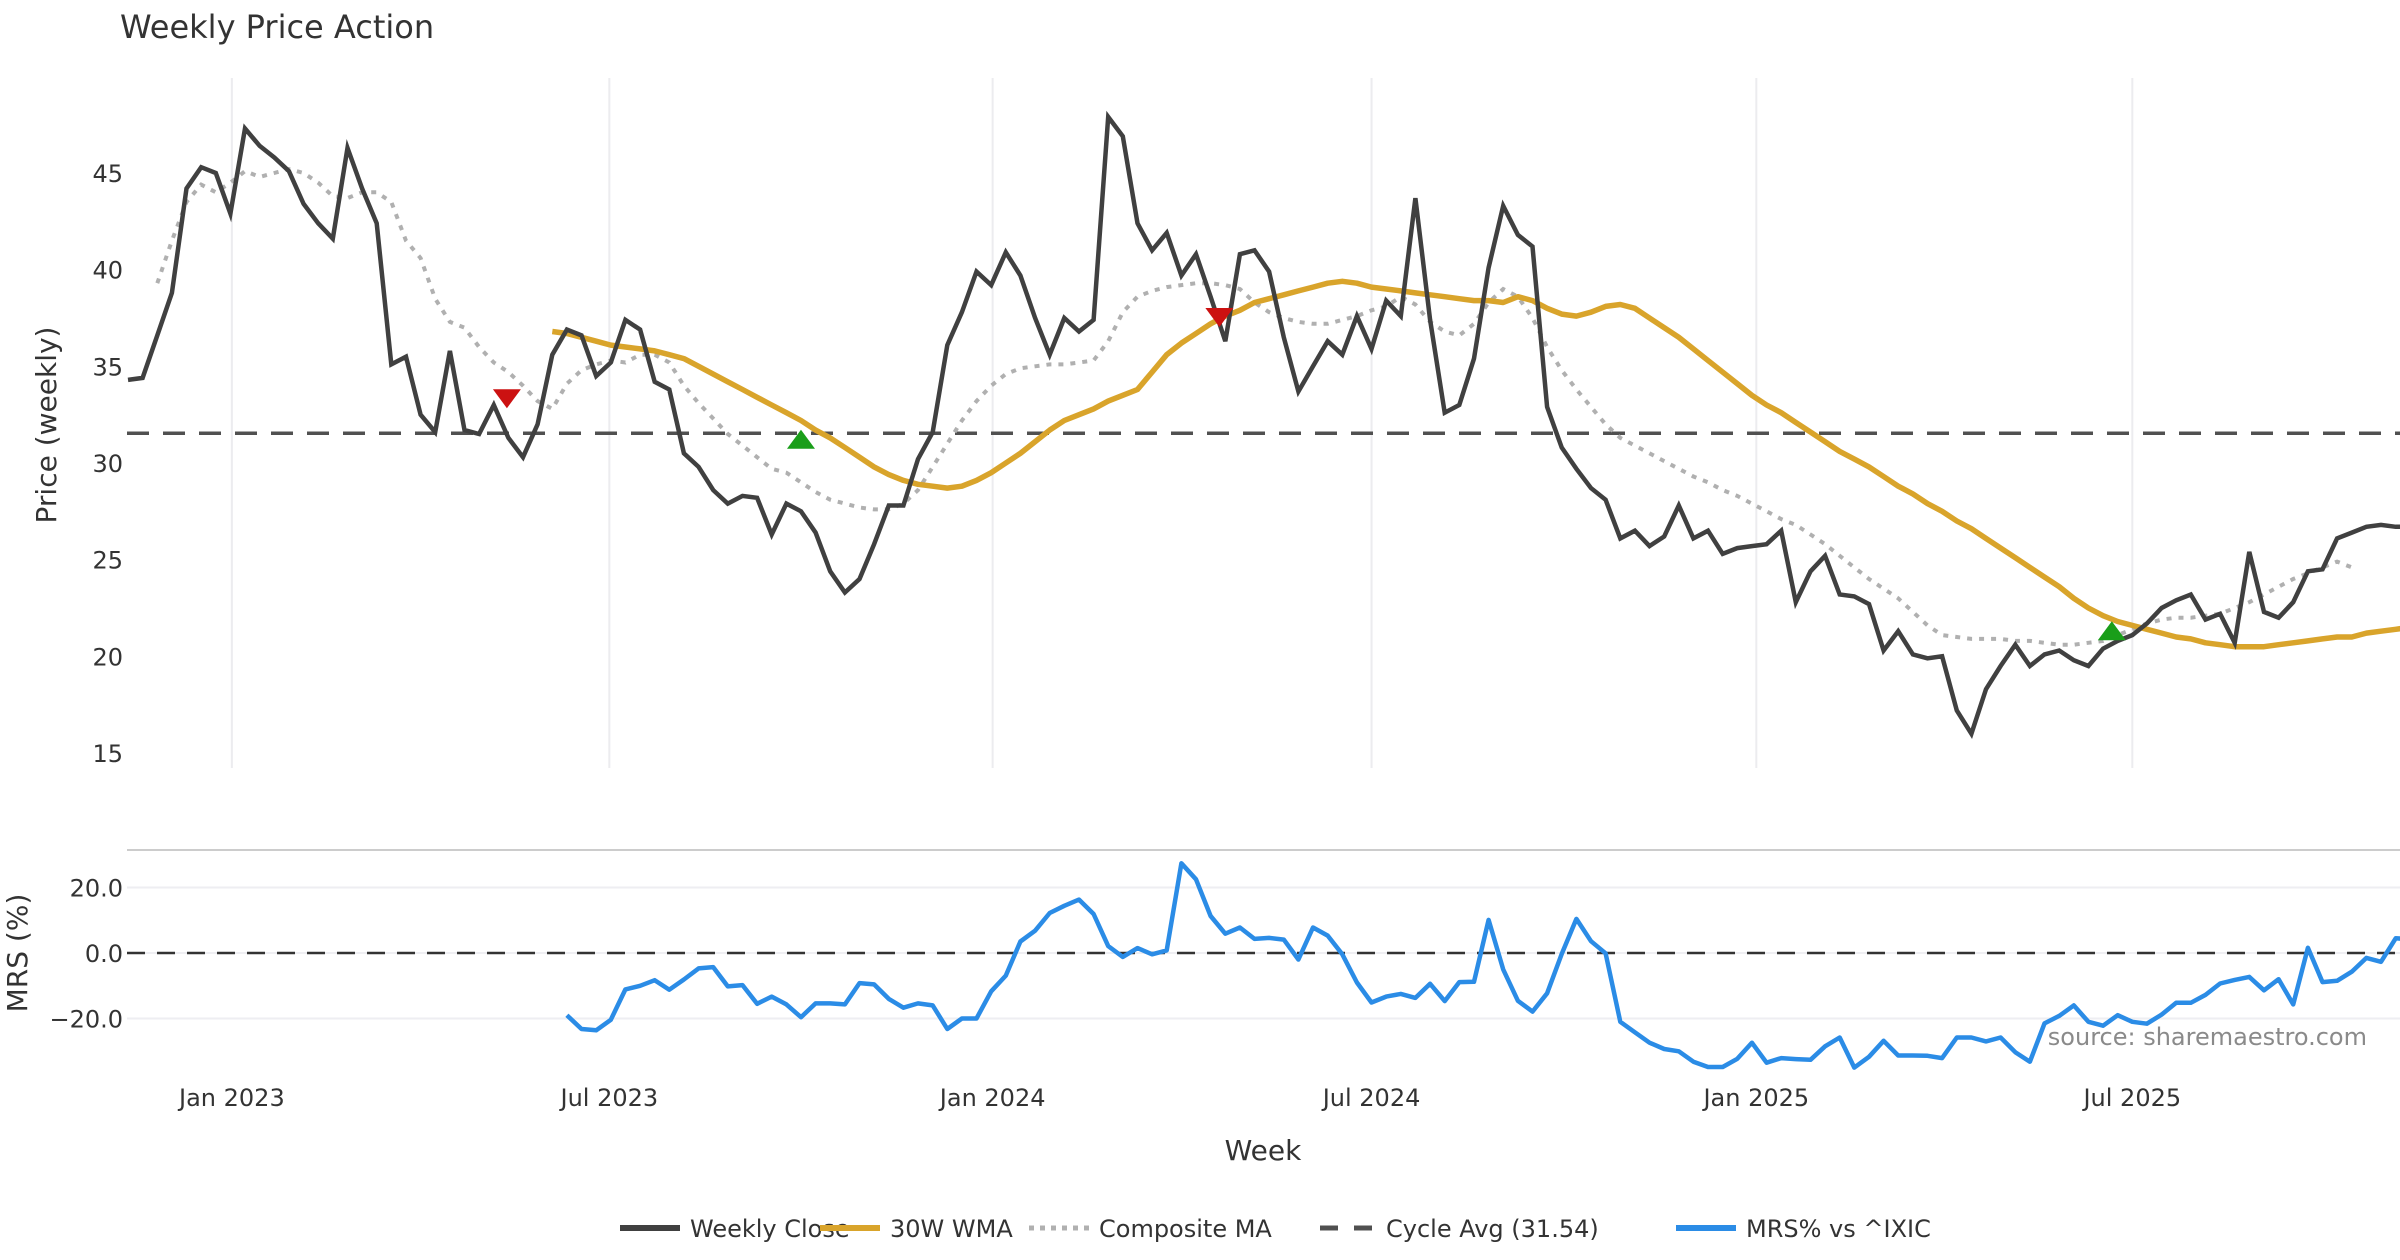  Describe the element at coordinates (96, 889) in the screenshot. I see `mrs-y-tick-label: 20.0` at that location.